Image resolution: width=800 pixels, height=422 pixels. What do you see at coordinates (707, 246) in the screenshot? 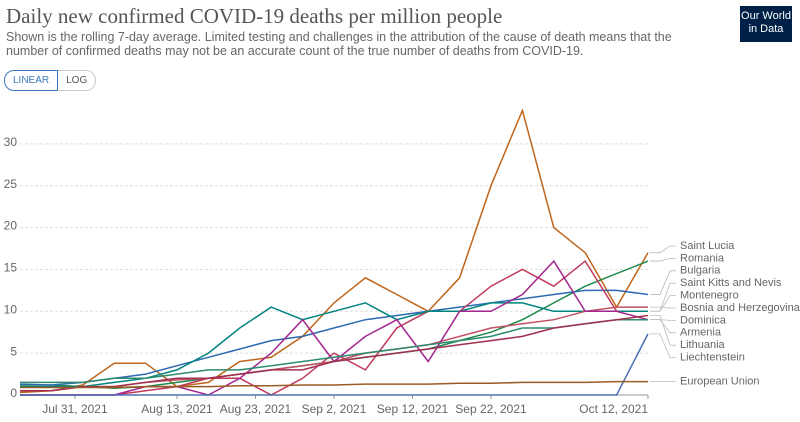
I see `legend-label: Saint Lucia` at bounding box center [707, 246].